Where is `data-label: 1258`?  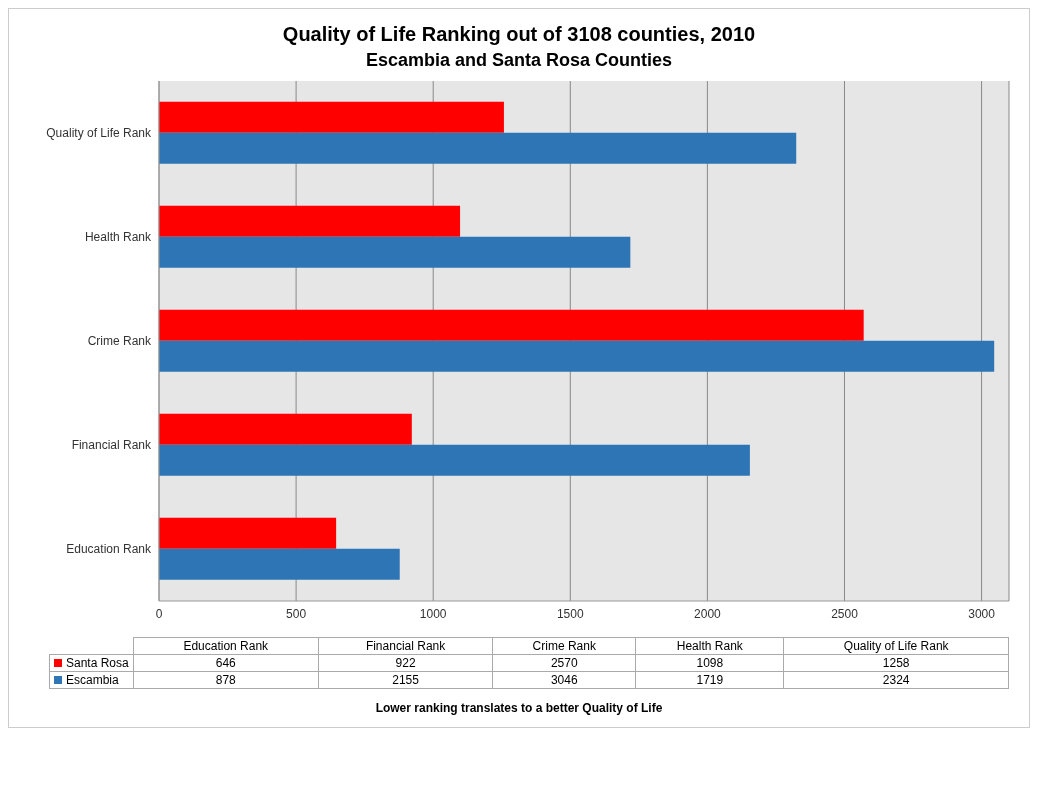
data-label: 1258 is located at coordinates (896, 663).